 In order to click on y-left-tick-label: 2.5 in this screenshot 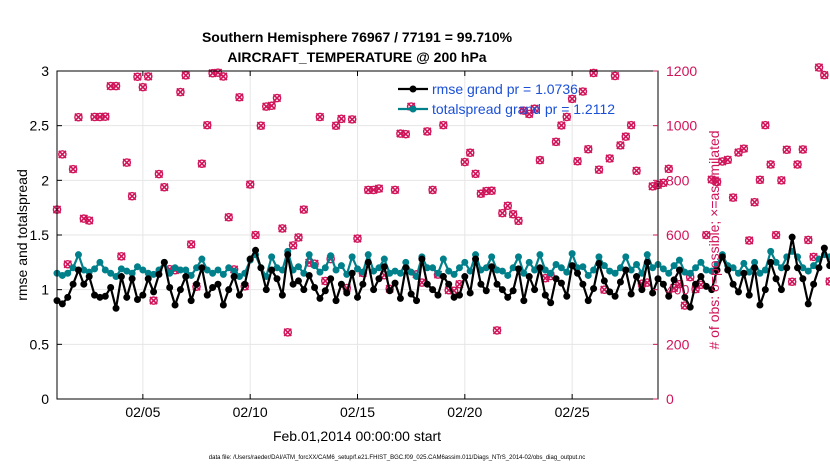, I will do `click(40, 126)`.